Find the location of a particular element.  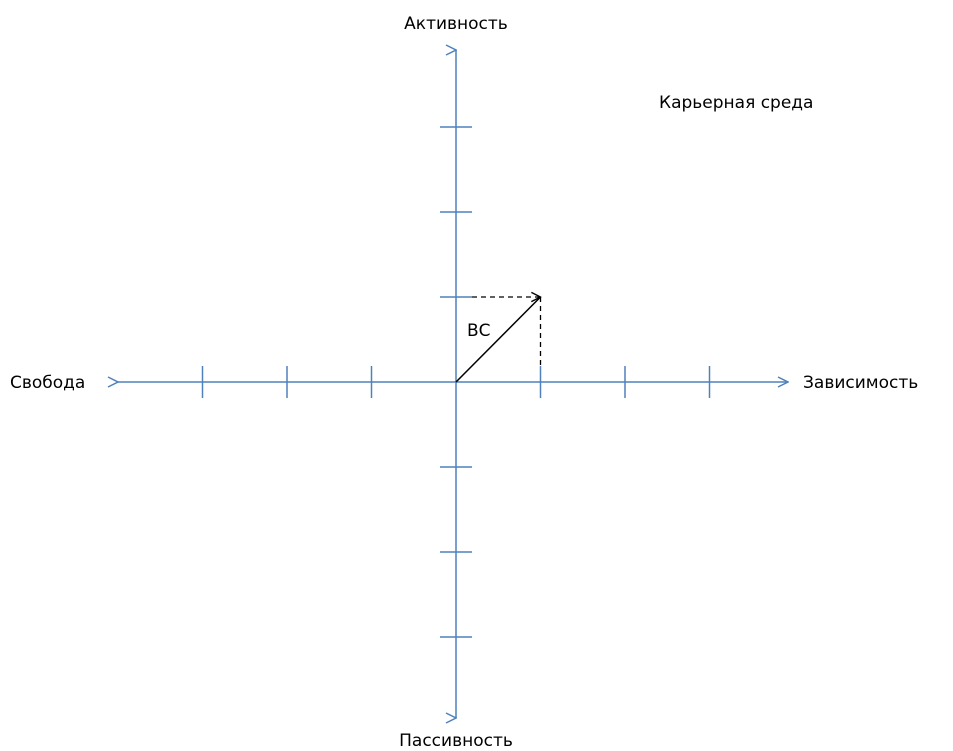

axis-label-top: Активность is located at coordinates (456, 24).